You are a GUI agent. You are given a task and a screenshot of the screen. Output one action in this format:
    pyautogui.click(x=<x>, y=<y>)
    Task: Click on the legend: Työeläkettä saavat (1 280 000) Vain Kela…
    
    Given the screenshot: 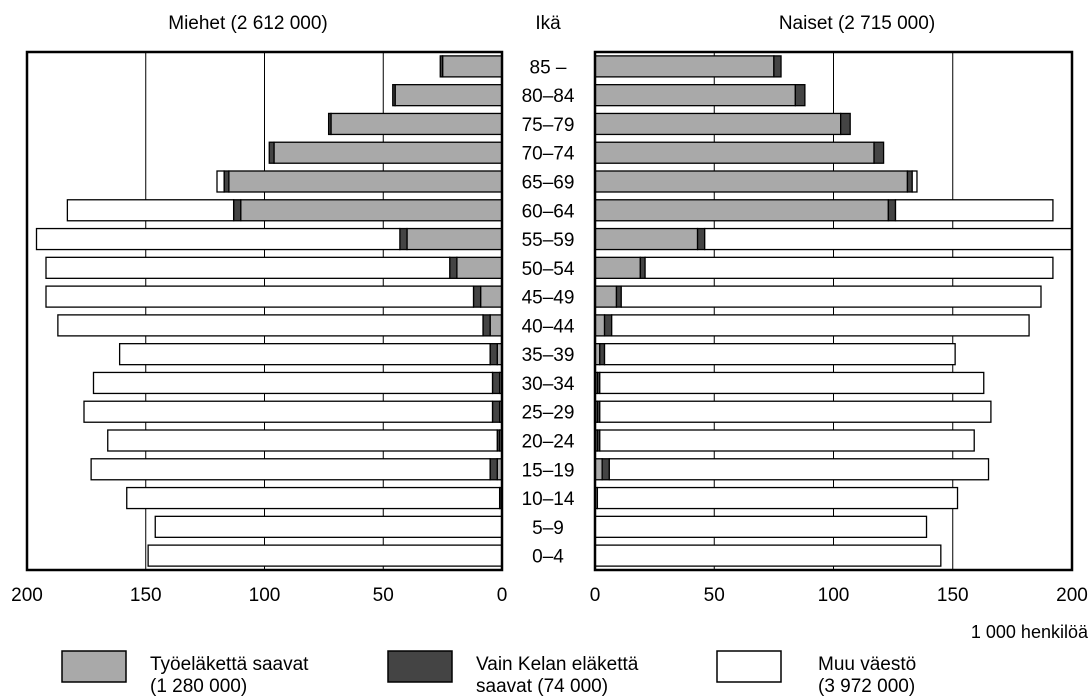 What is the action you would take?
    pyautogui.click(x=488, y=673)
    